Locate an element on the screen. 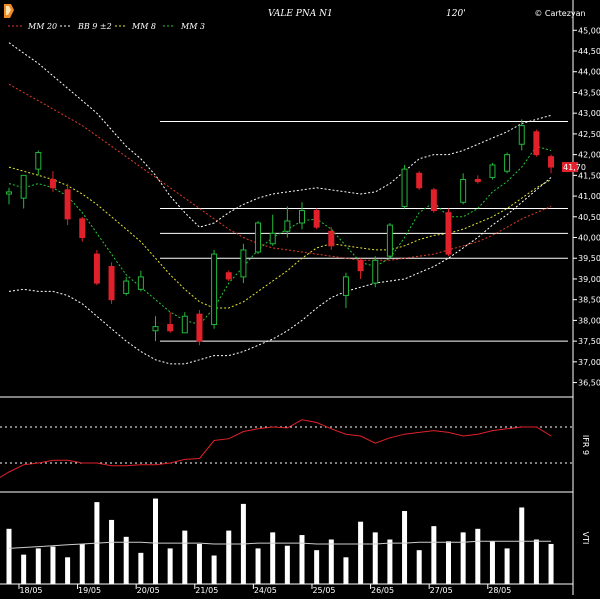 This screenshot has height=599, width=600. legend-item-mm20: MM 20 is located at coordinates (32, 26).